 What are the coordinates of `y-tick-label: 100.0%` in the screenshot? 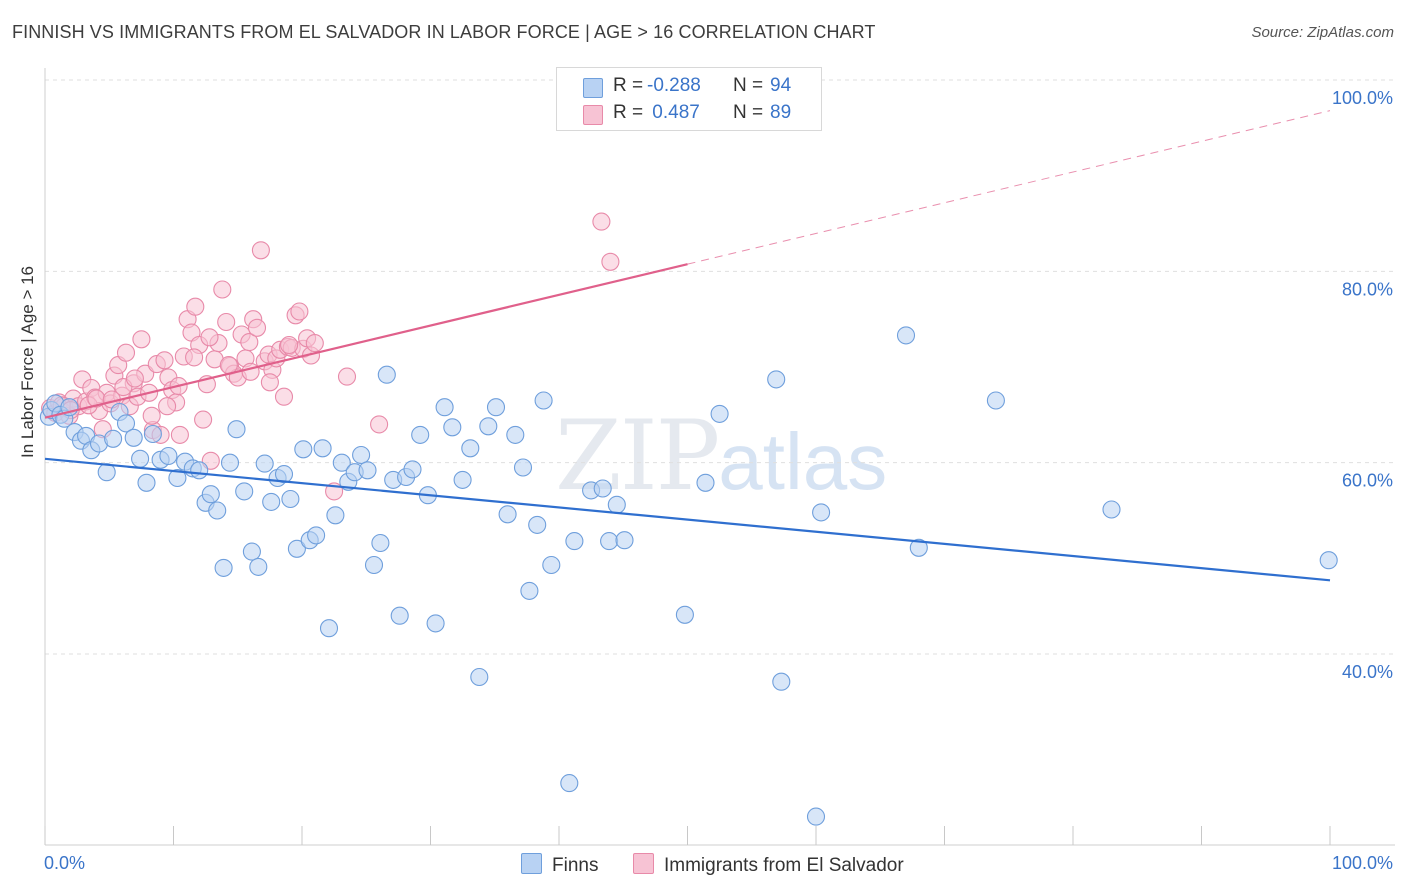 It's located at (1362, 98).